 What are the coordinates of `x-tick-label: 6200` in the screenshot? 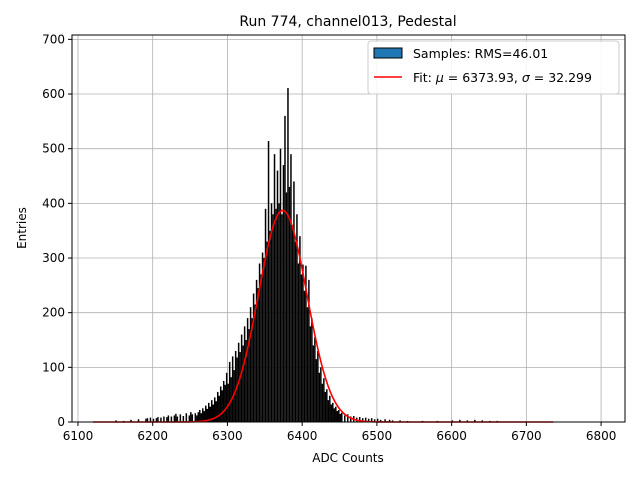 It's located at (152, 436).